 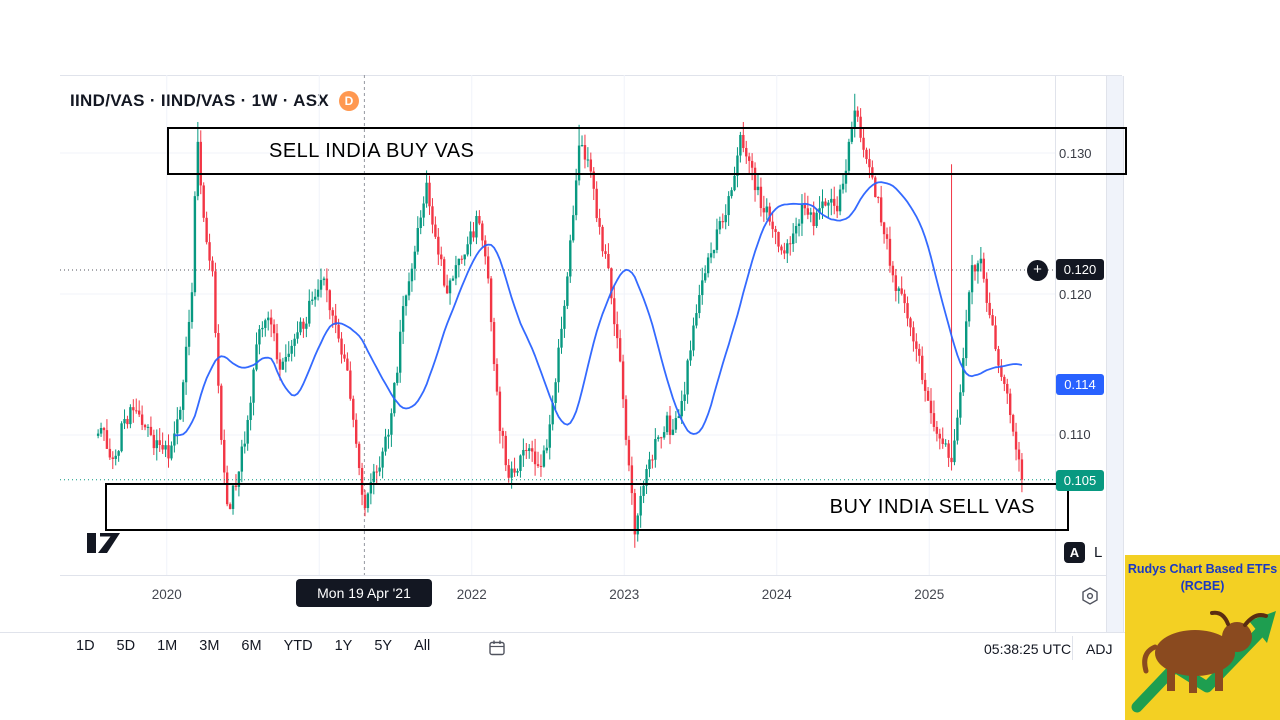 I want to click on tradingview-logo-icon, so click(x=104, y=545).